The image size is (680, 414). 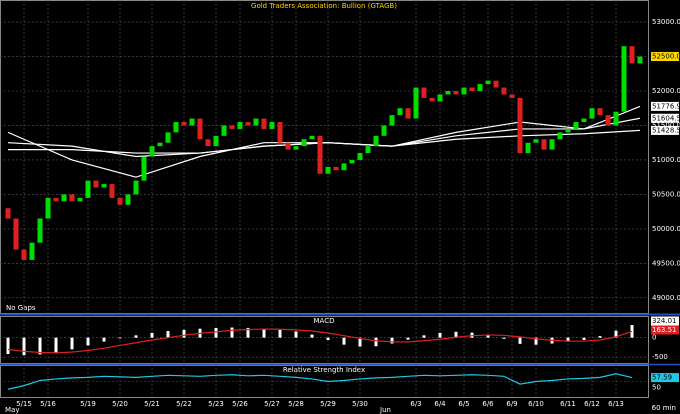 I want to click on x-tick-label: 5/21, so click(x=152, y=404).